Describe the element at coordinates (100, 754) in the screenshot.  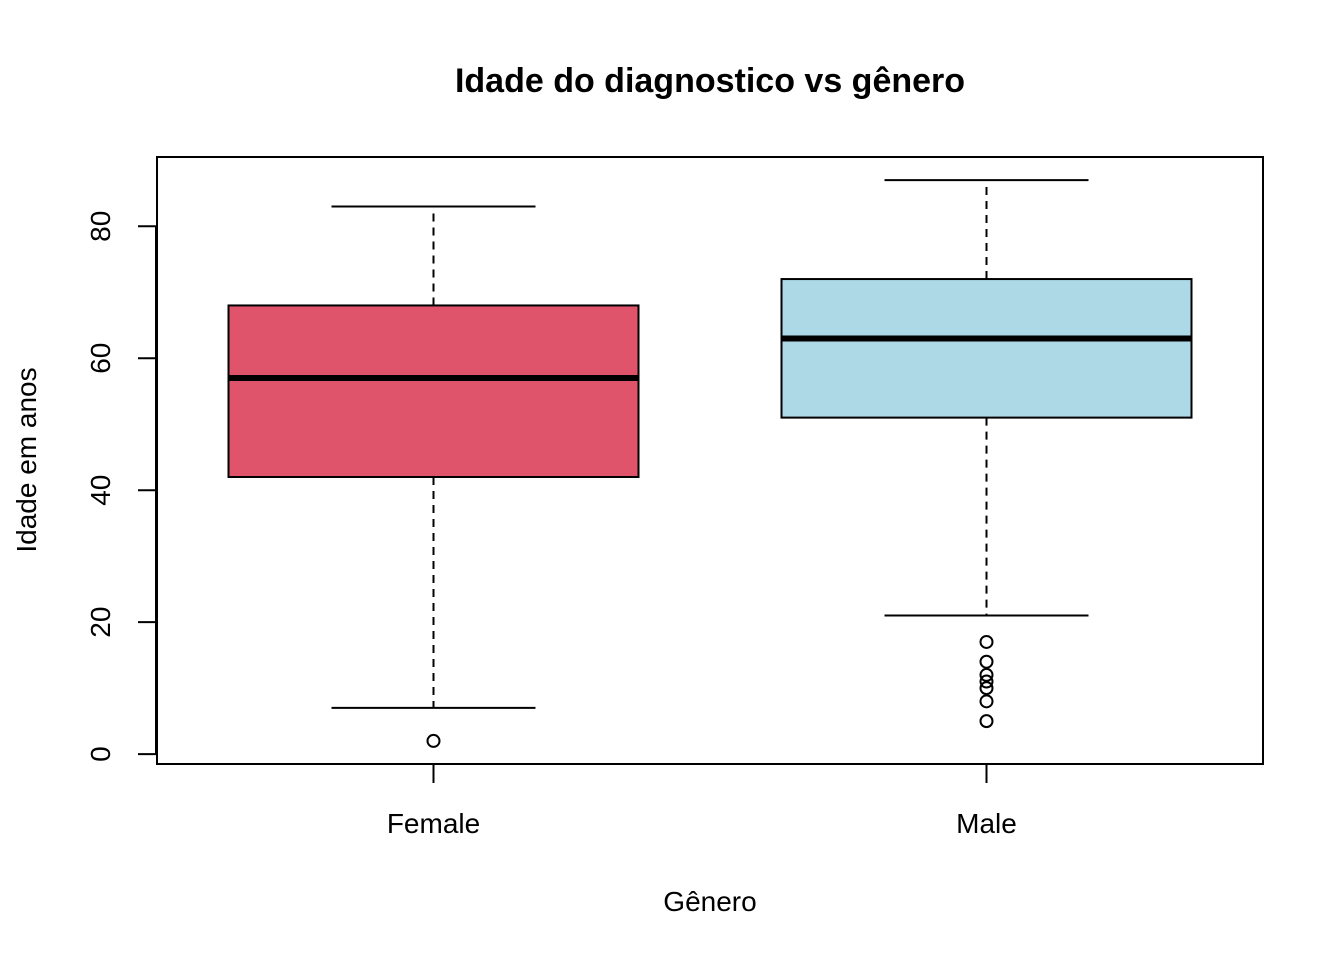
I see `y-tick-label: 0` at that location.